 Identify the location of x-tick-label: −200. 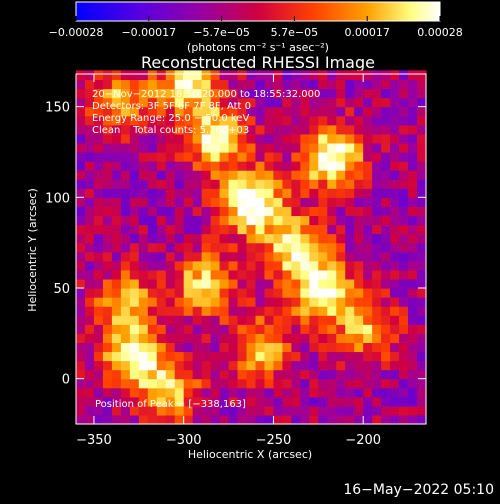
(363, 440).